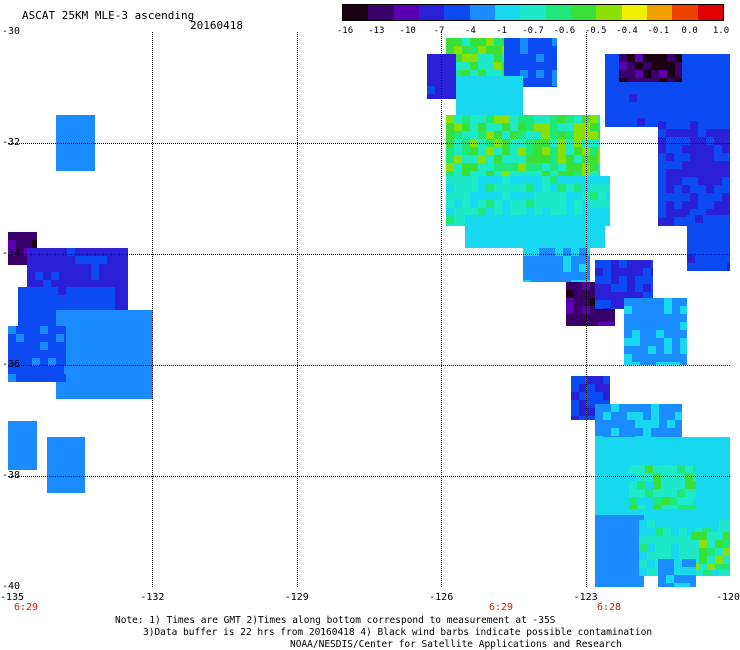 The height and width of the screenshot is (650, 740). I want to click on longitude-label: -129, so click(296, 597).